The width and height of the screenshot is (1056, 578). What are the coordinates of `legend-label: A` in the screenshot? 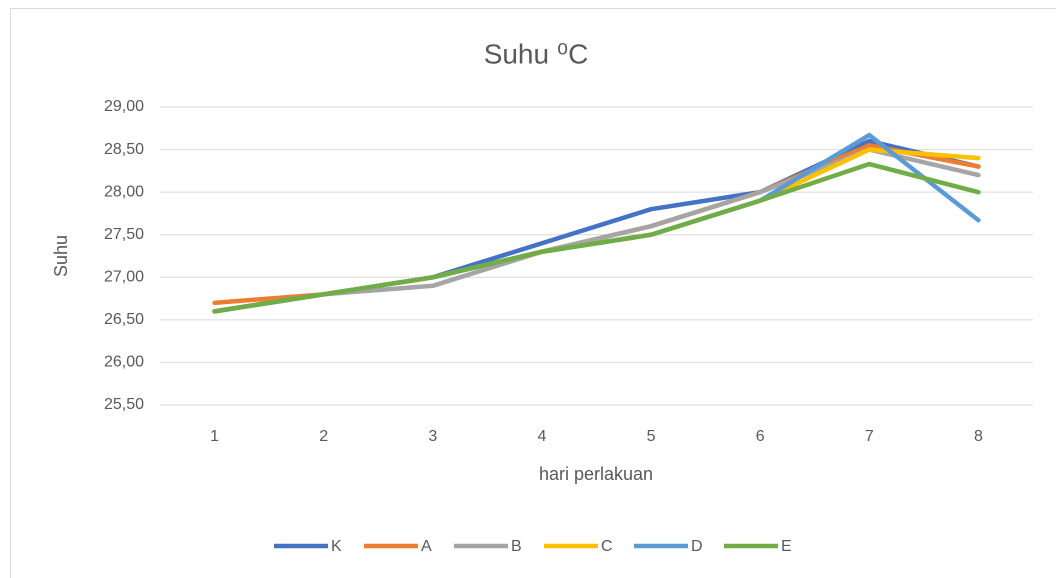 It's located at (426, 546).